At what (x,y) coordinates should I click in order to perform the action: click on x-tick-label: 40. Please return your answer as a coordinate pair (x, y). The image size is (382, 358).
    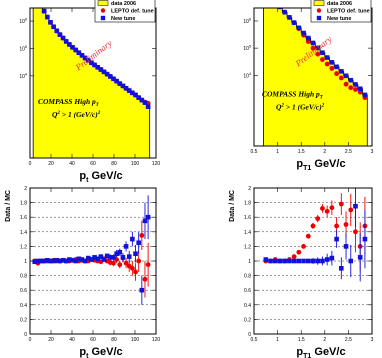
    Looking at the image, I should click on (72, 340).